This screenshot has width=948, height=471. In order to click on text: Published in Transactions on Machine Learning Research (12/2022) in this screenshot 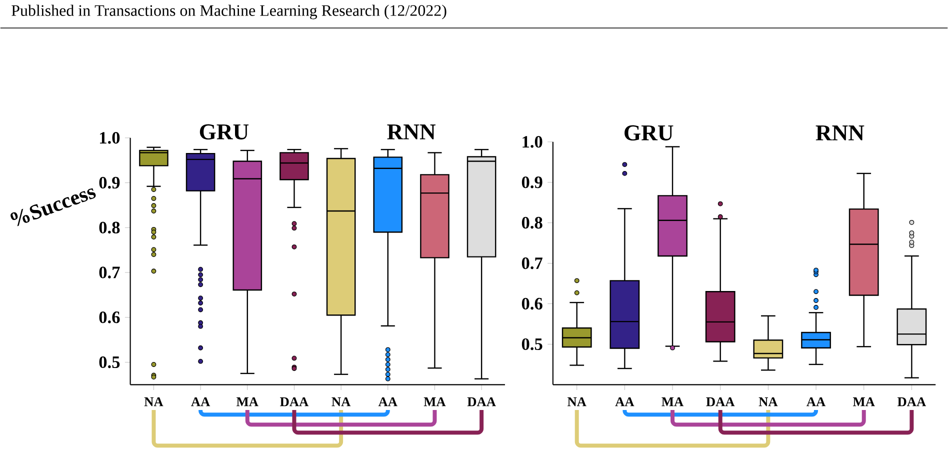, I will do `click(229, 12)`.